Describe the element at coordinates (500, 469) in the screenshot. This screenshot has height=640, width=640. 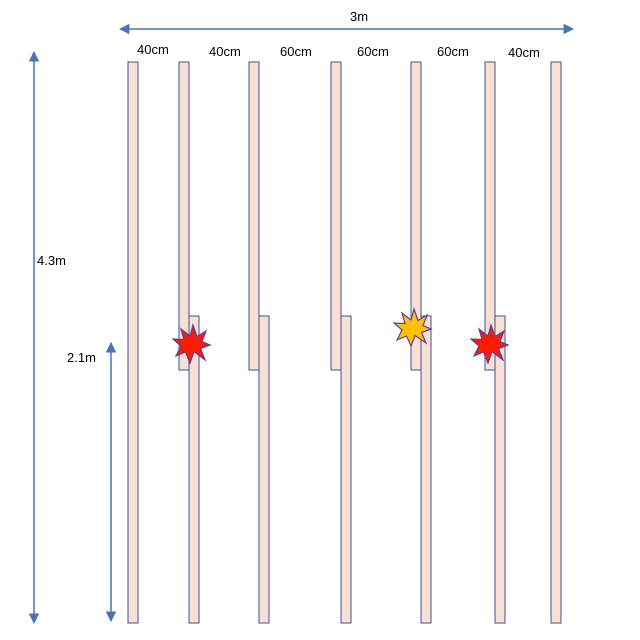
I see `board-6-lower` at that location.